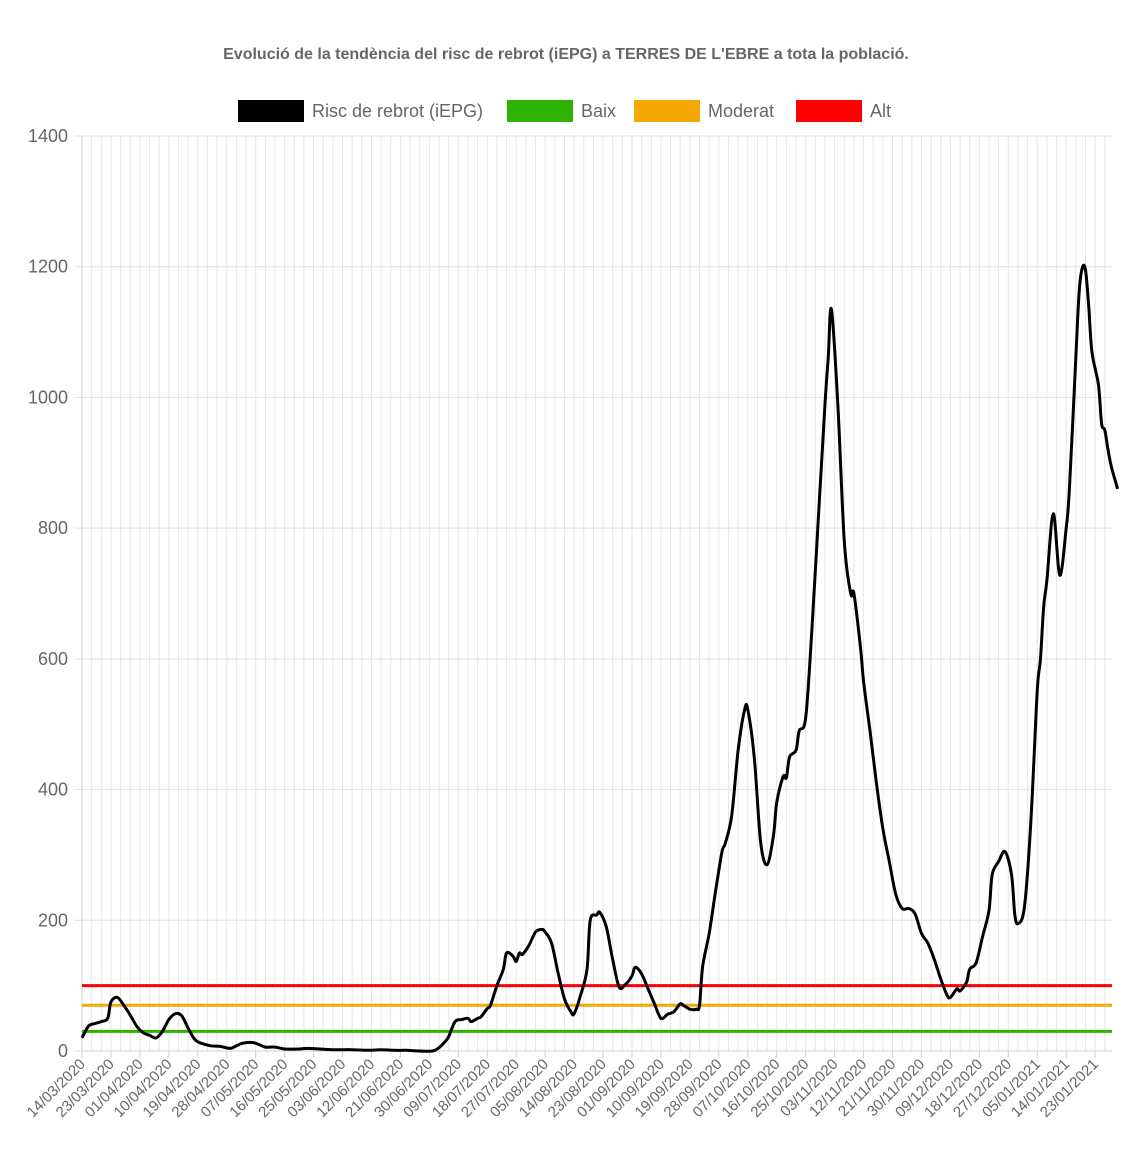  What do you see at coordinates (881, 110) in the screenshot?
I see `legend-label-alt: Alt` at bounding box center [881, 110].